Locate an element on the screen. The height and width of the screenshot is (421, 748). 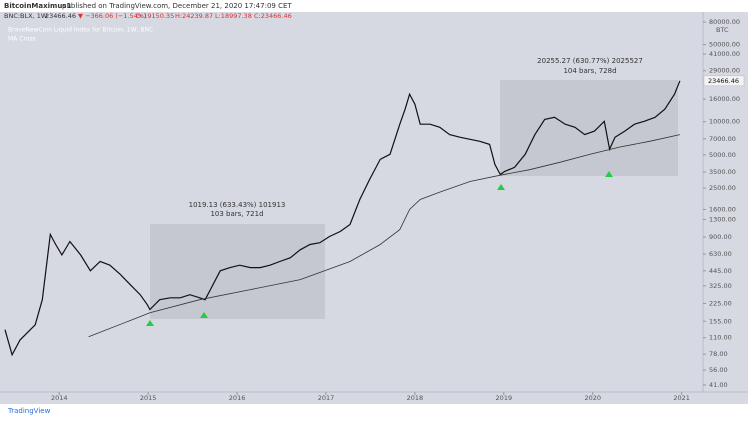
x-tick-label: 2014 is located at coordinates (59, 398).